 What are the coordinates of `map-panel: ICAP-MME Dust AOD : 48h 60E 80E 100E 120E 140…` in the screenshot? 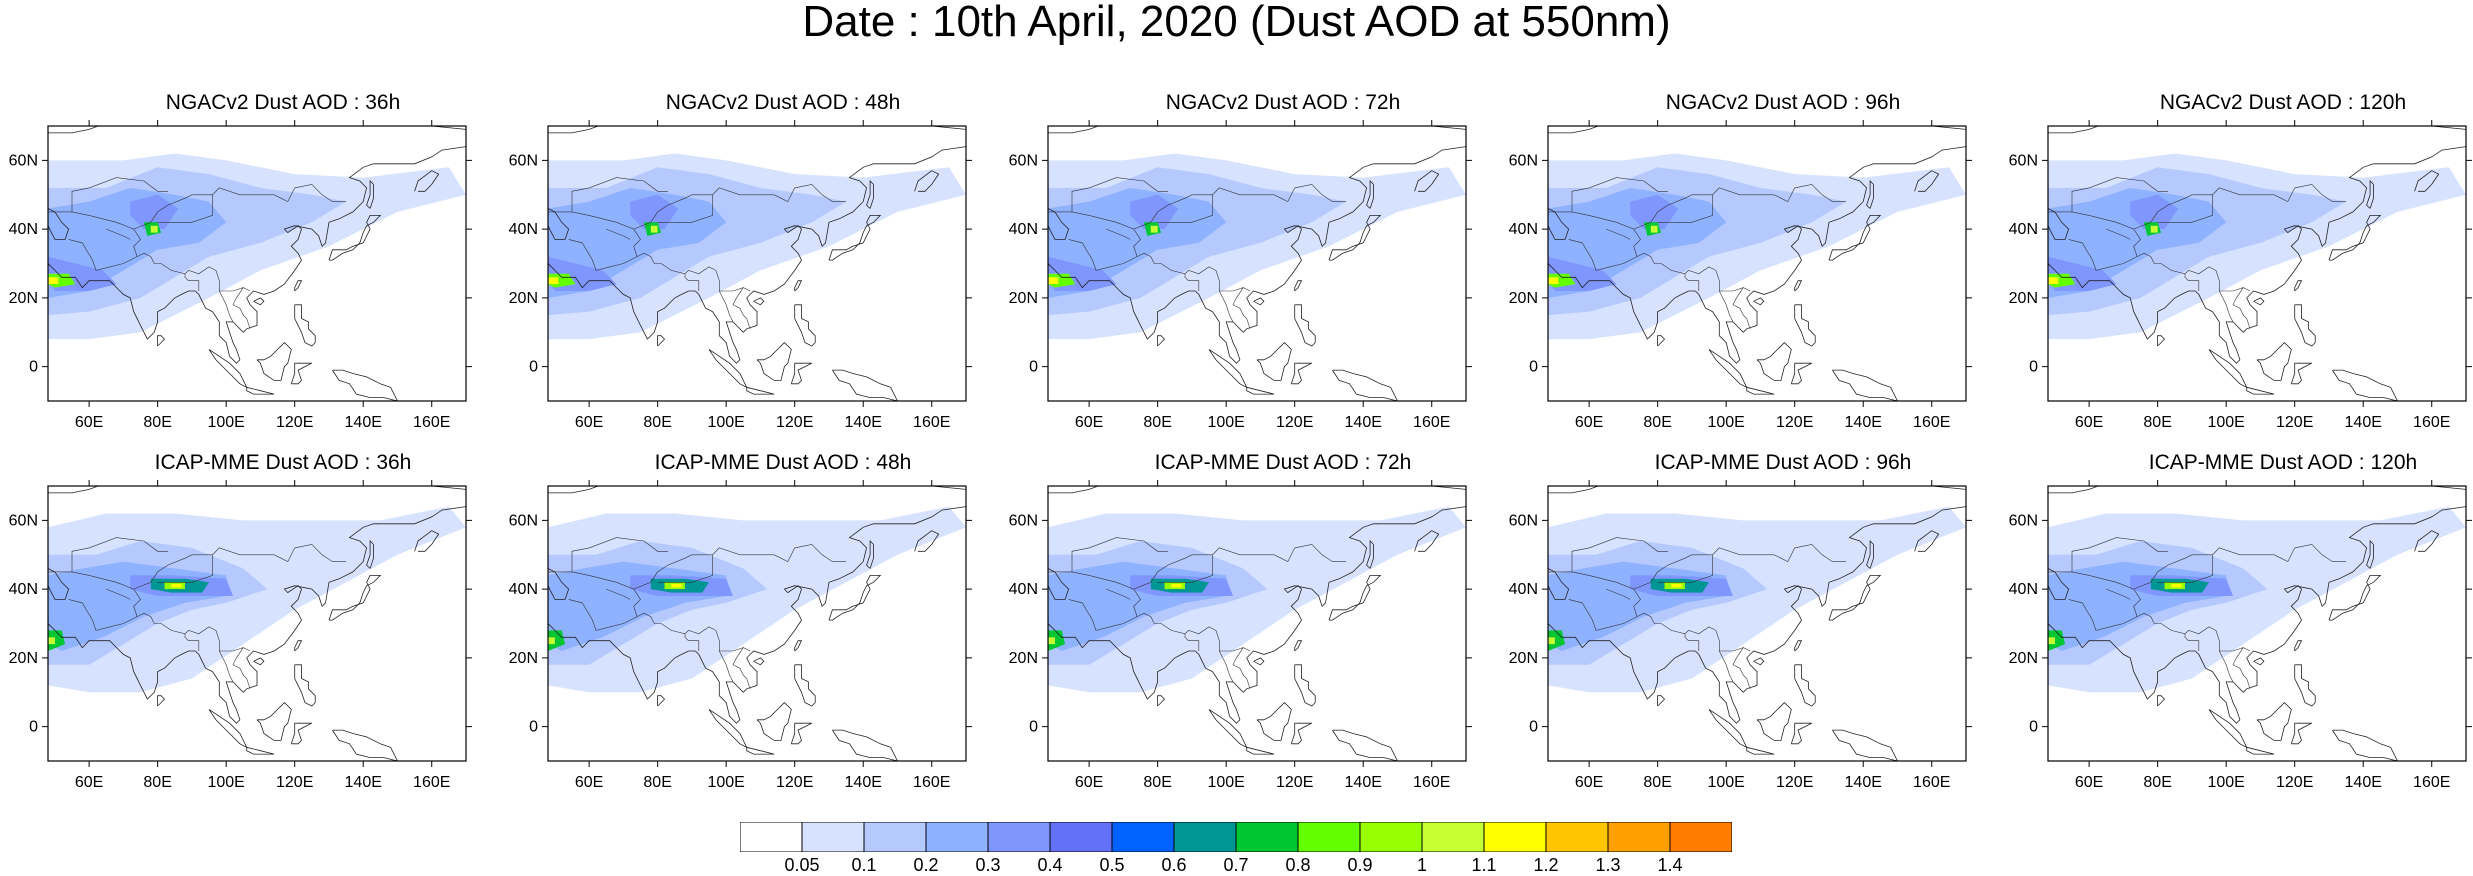 It's located at (763, 621).